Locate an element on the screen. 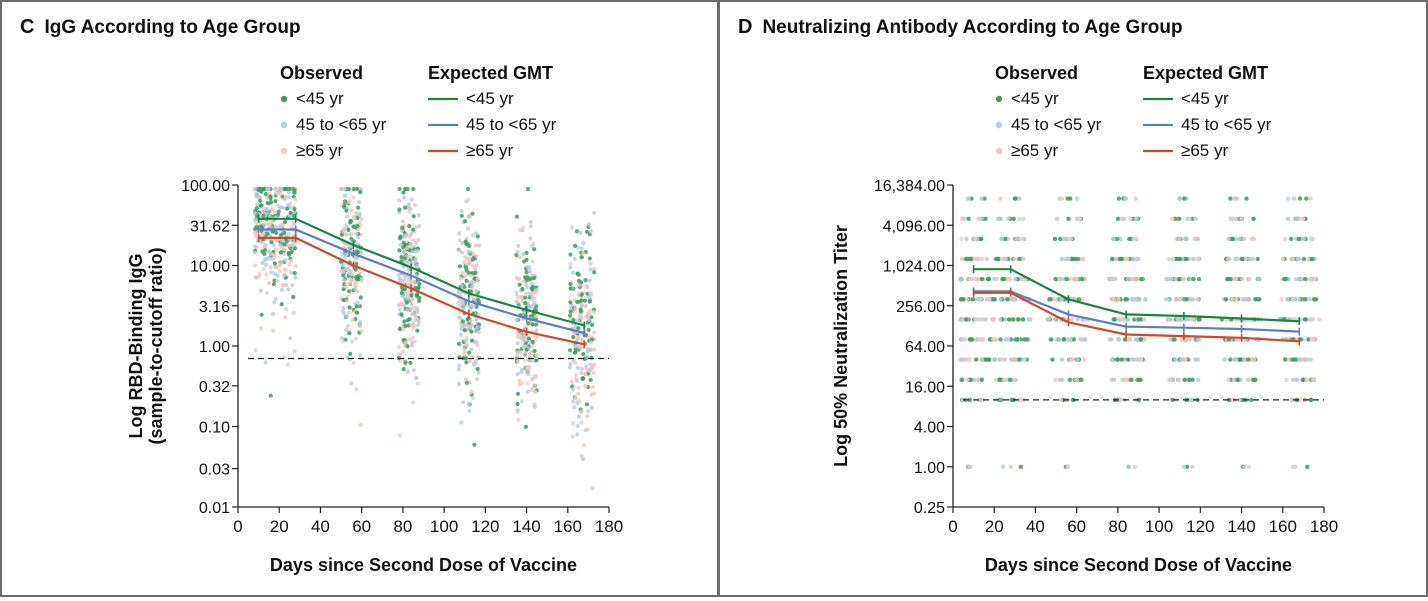 This screenshot has height=601, width=1428. c-x-tick-label: 120 is located at coordinates (485, 526).